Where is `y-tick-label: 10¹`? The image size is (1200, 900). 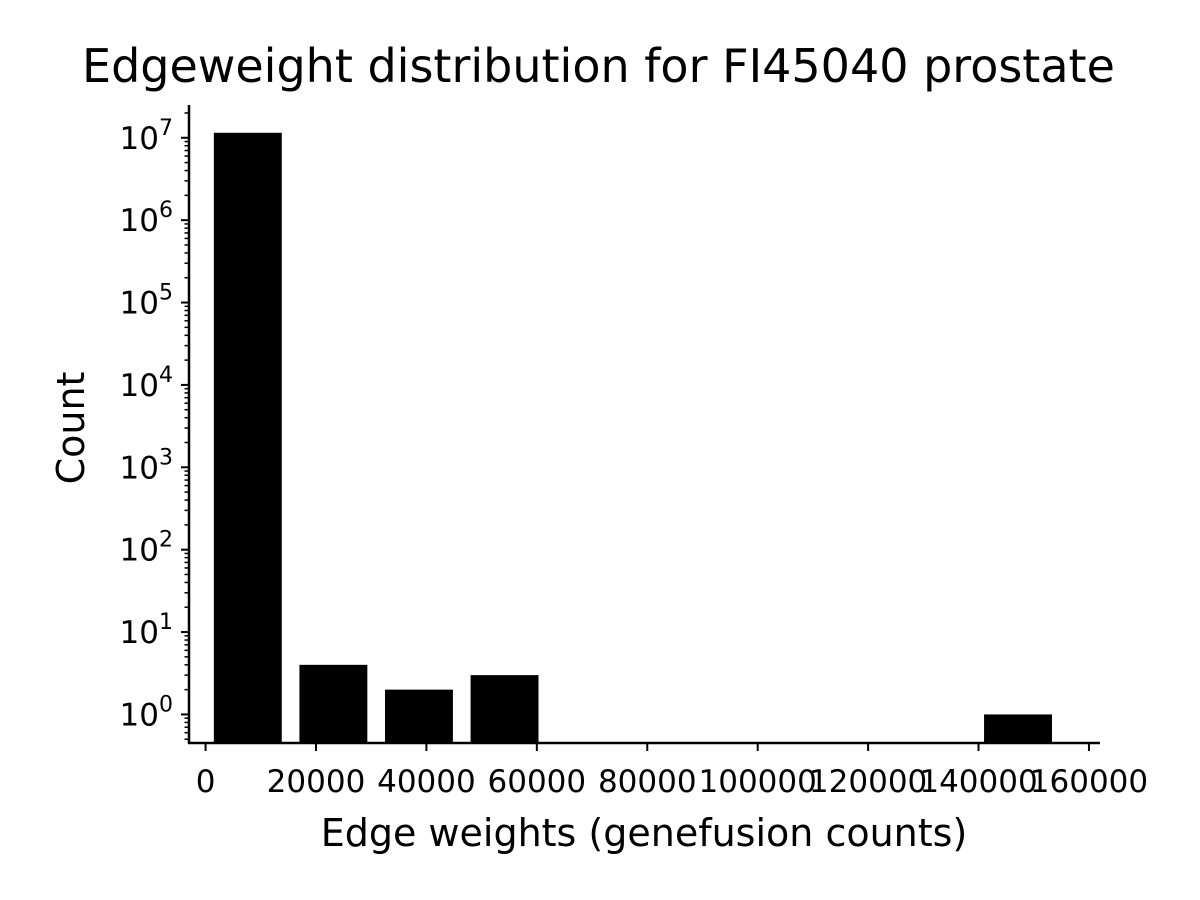 y-tick-label: 10¹ is located at coordinates (146, 630).